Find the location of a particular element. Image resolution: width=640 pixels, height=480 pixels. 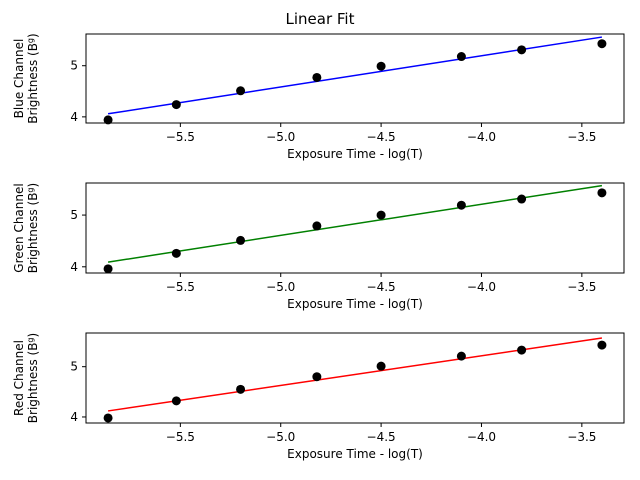

y-axis-label: Green ChannelBrightness (Bg) is located at coordinates (26, 228).